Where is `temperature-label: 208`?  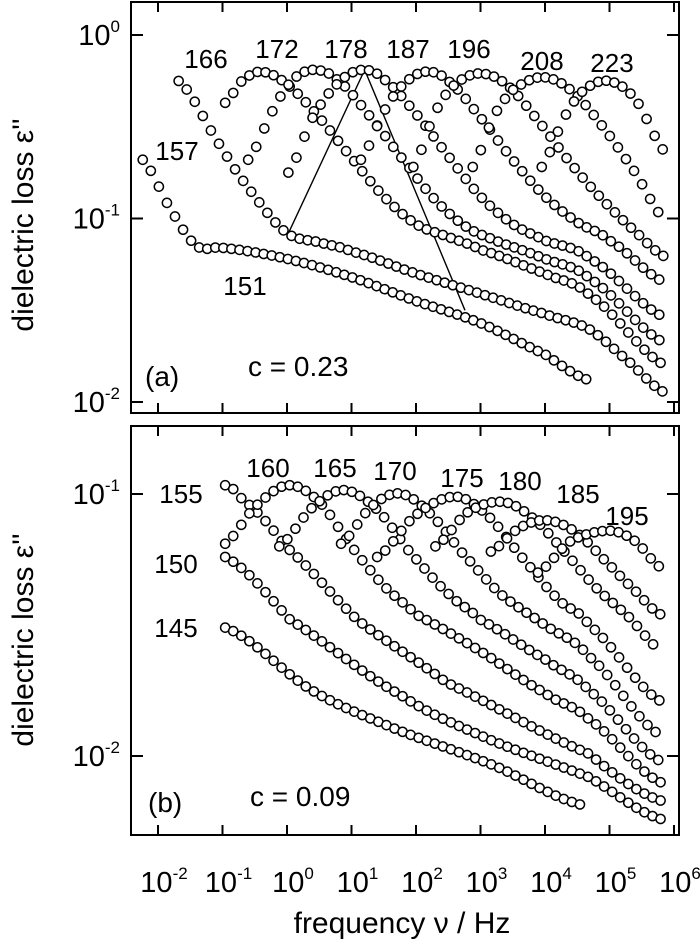 temperature-label: 208 is located at coordinates (541, 61).